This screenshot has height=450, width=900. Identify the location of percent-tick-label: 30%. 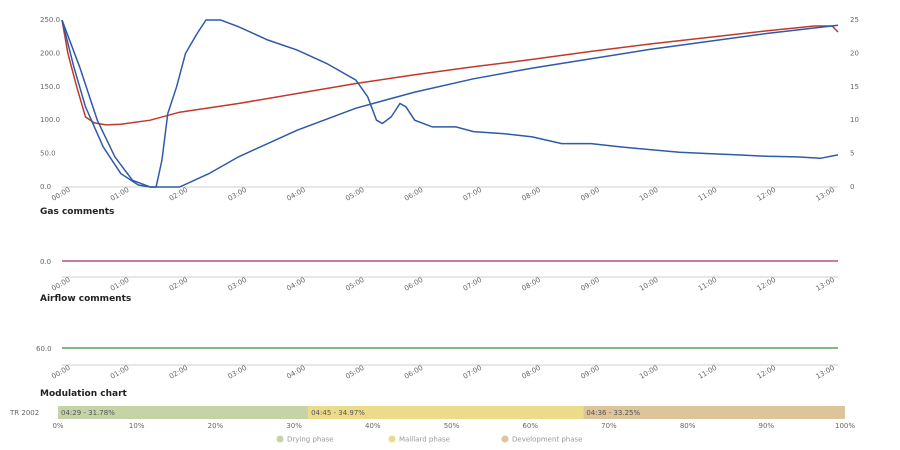
(294, 426).